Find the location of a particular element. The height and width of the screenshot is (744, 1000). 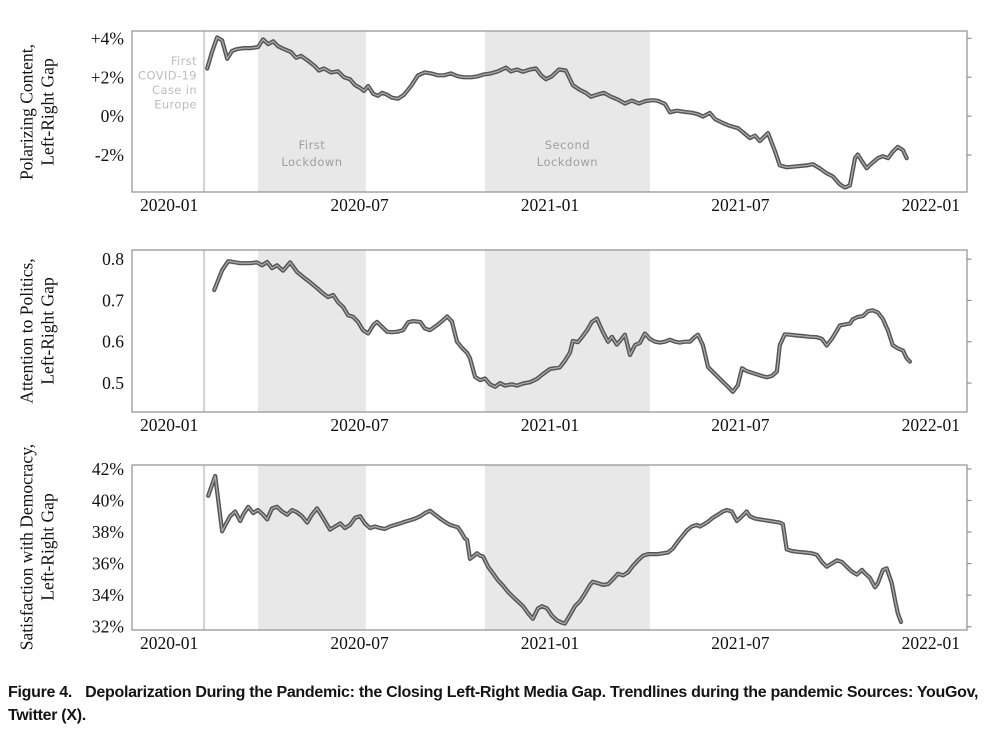

y-axis-title-line: Attention to Politics, is located at coordinates (26, 331).